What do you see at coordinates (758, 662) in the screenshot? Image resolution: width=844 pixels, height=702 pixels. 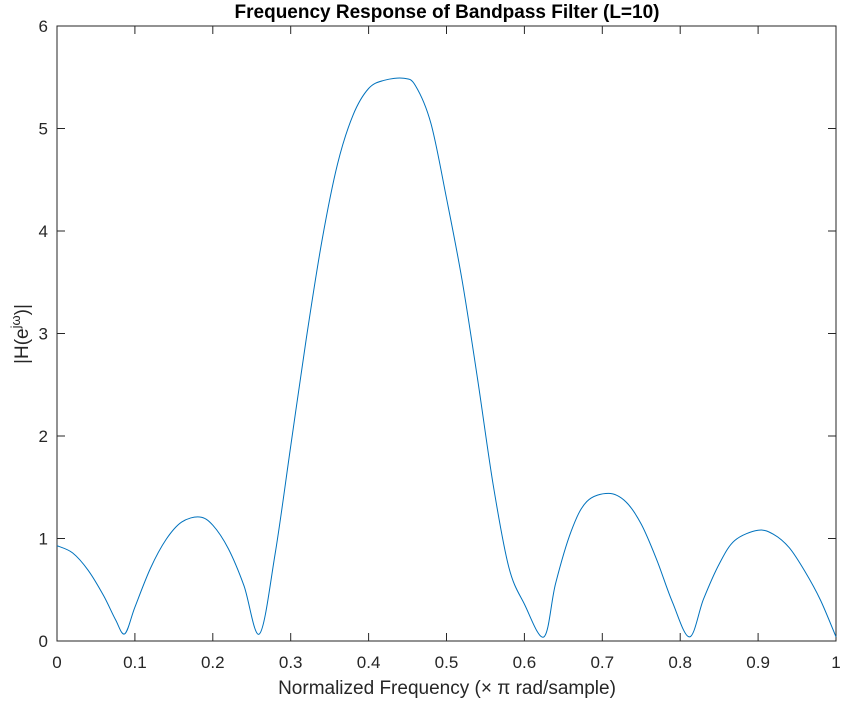 I see `x-tick-label: 0.9` at bounding box center [758, 662].